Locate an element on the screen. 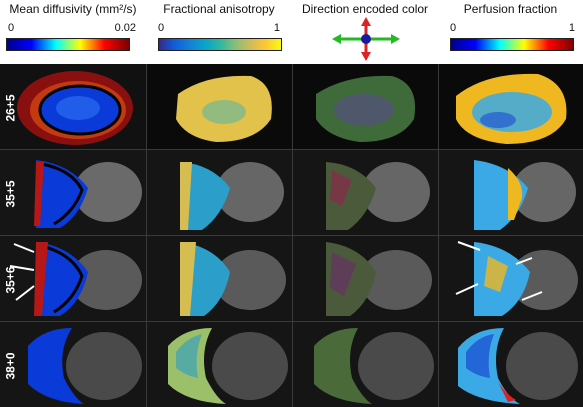  tile-pf-row4 is located at coordinates (510, 364).